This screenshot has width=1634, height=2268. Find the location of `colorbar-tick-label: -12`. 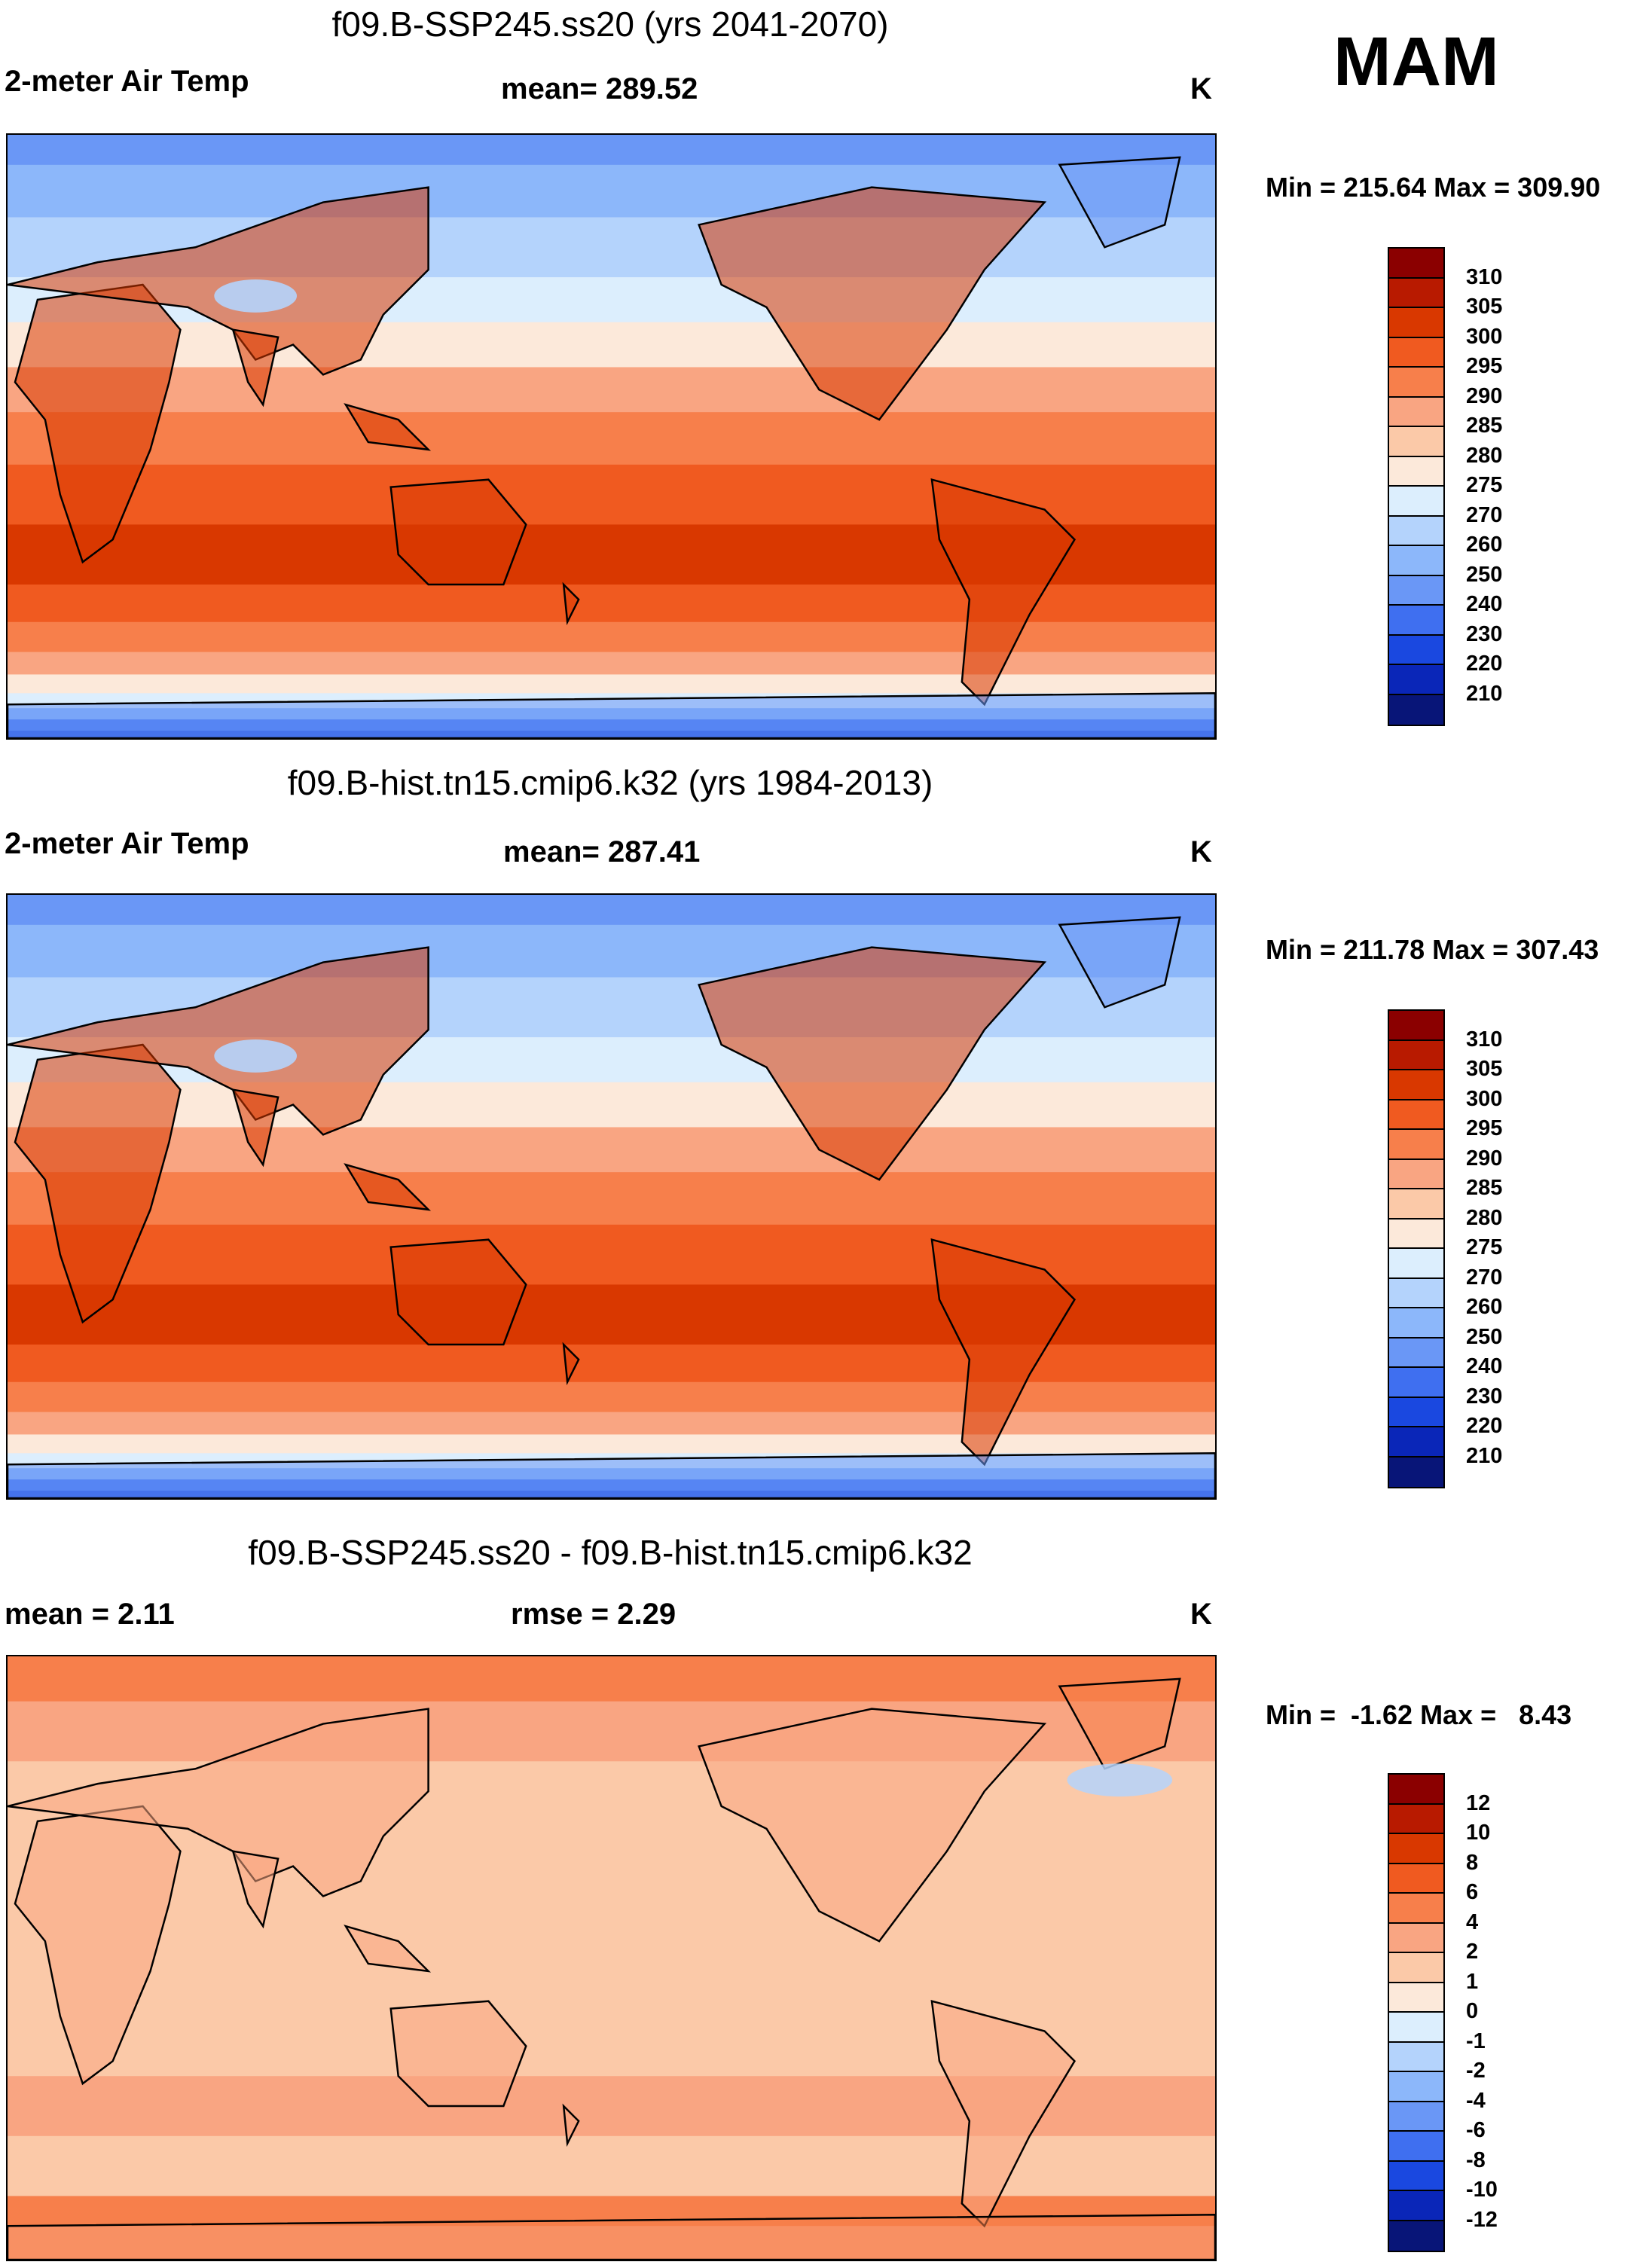

colorbar-tick-label: -12 is located at coordinates (1482, 2219).